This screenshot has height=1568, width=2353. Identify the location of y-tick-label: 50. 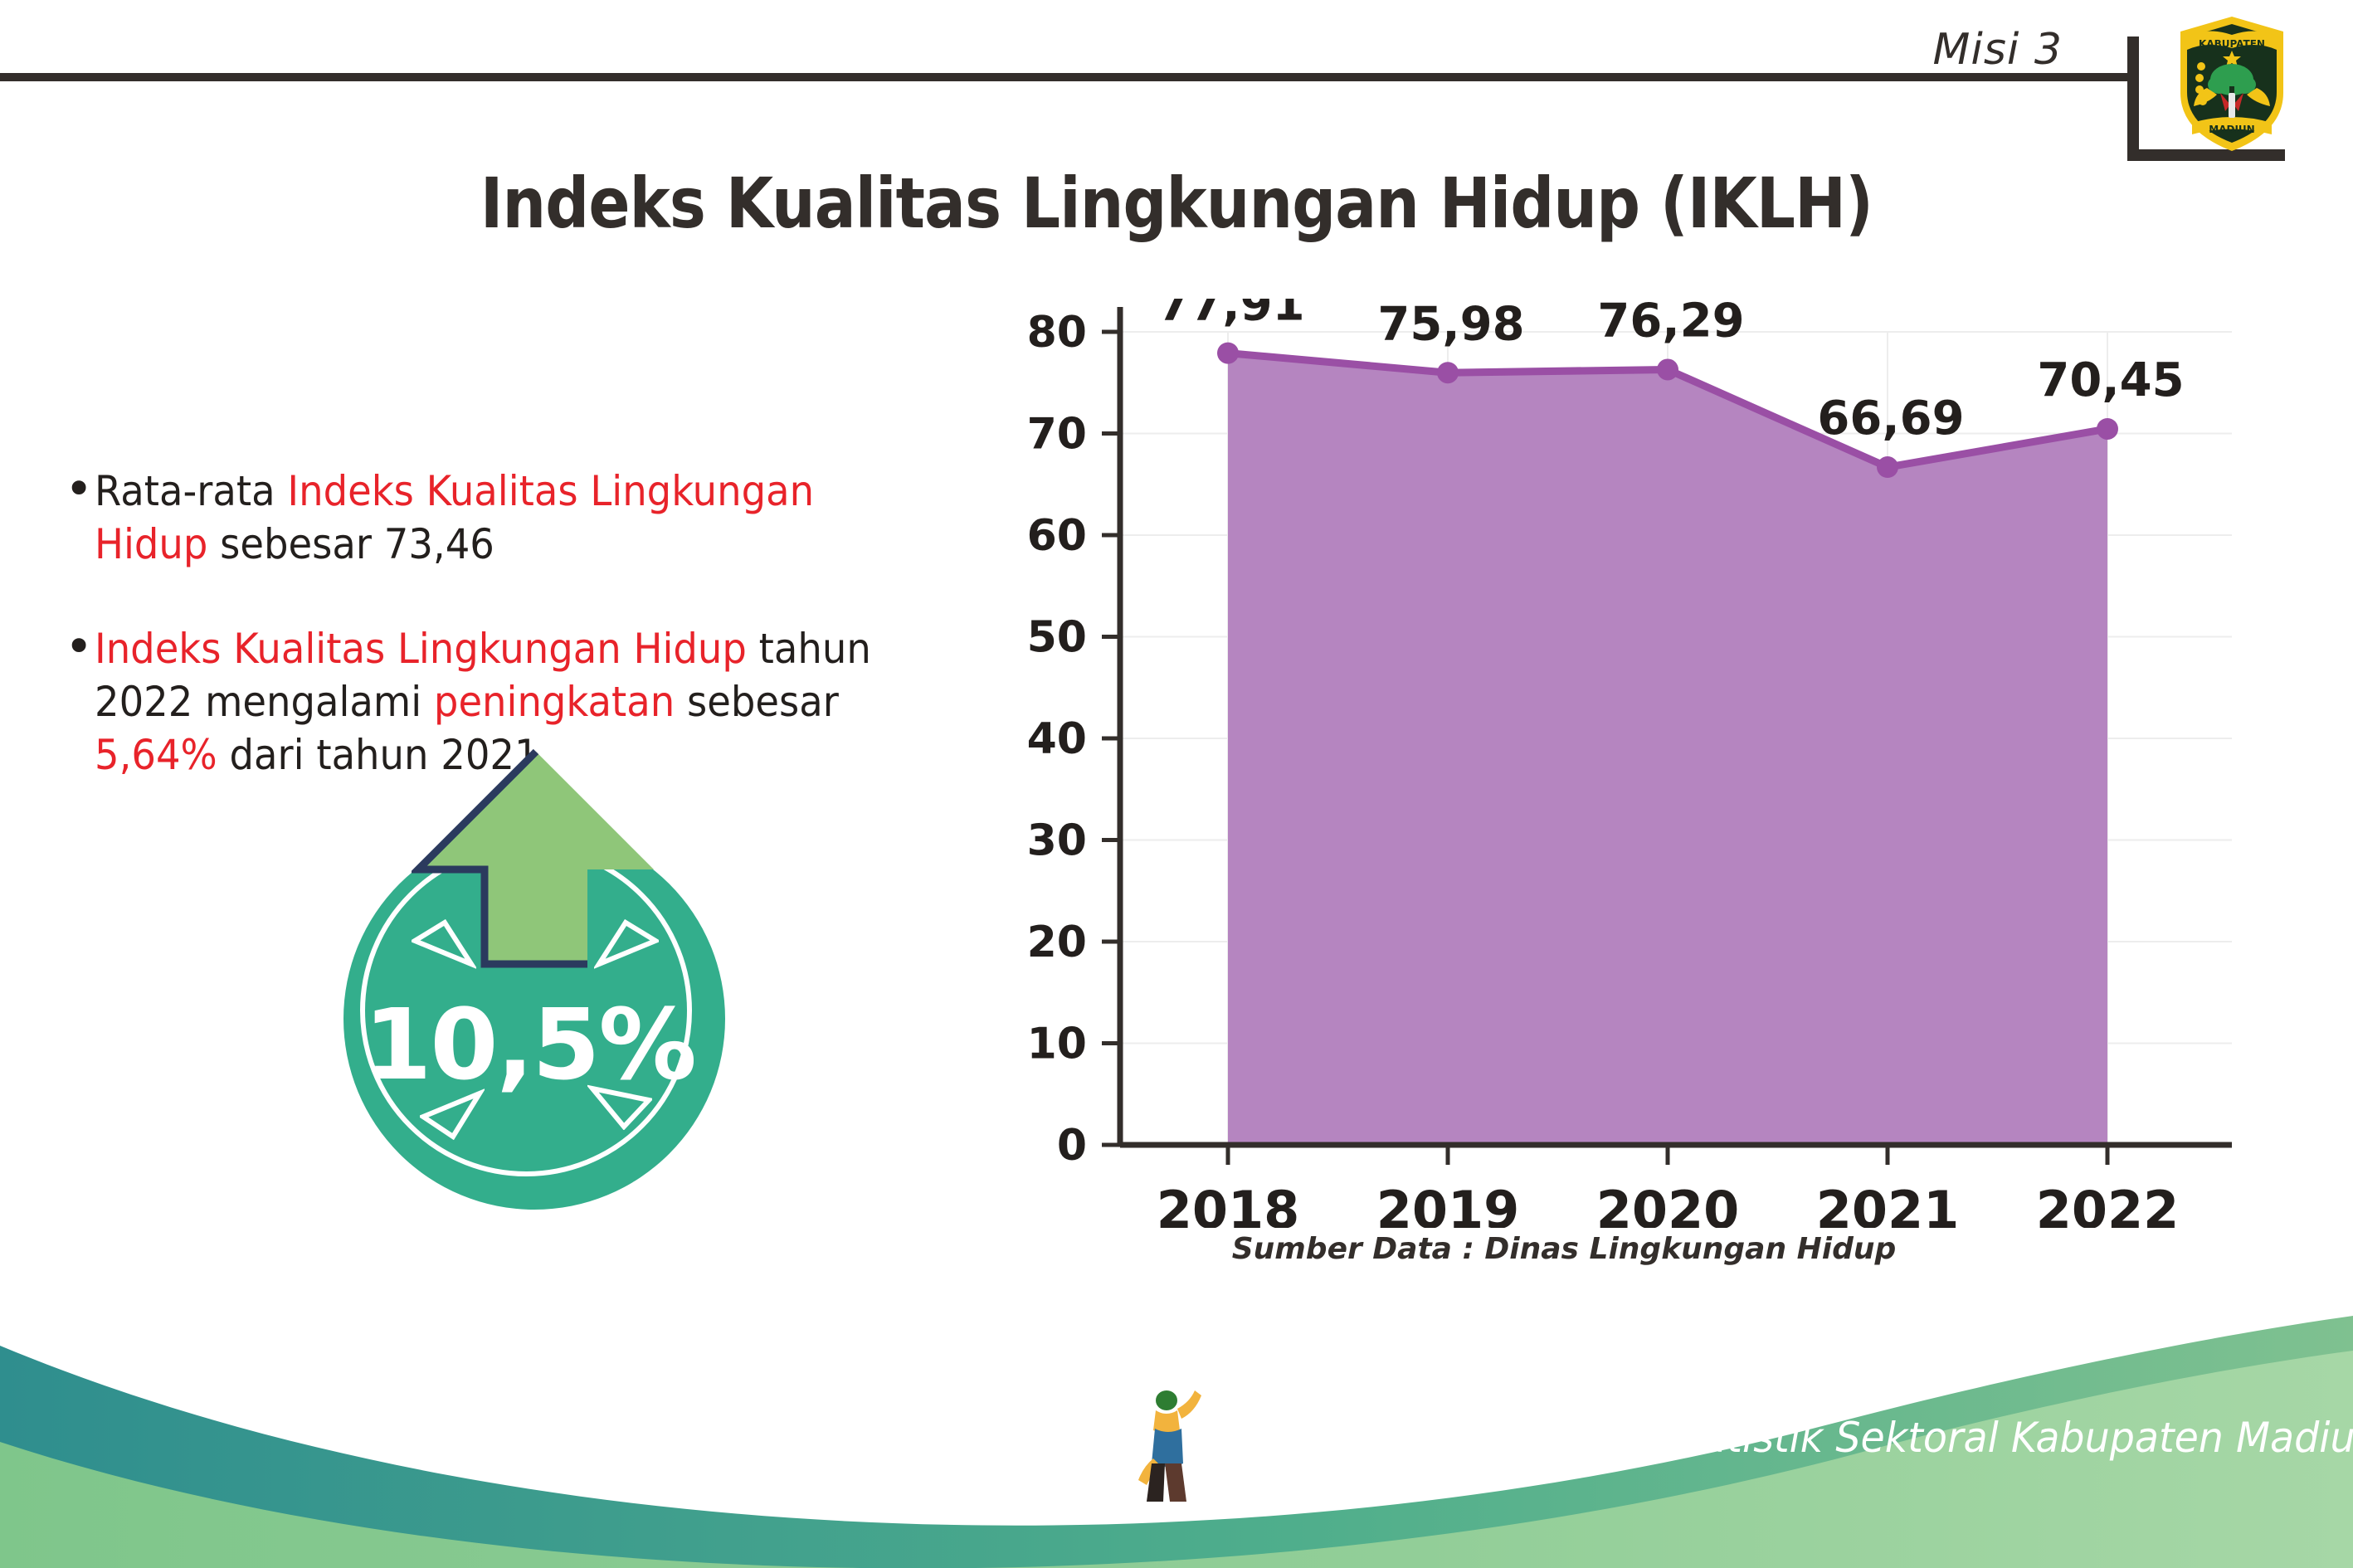
(1057, 638).